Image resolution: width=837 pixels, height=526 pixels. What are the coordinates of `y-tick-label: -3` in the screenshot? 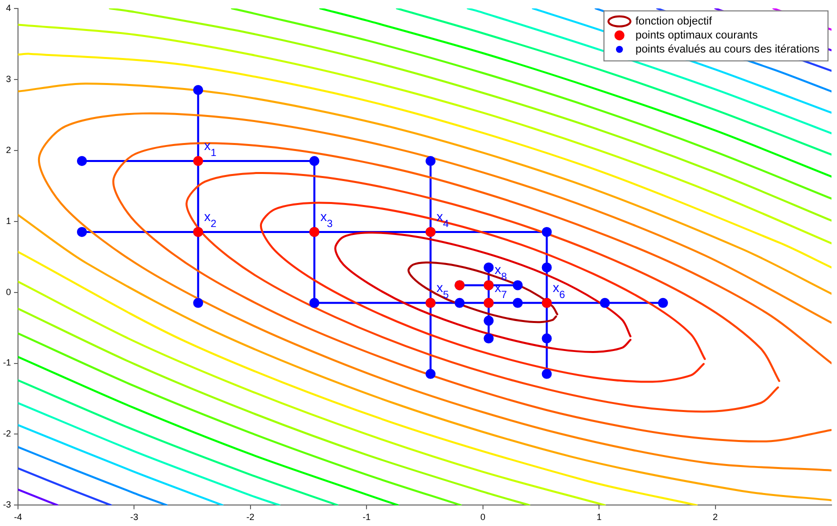 It's located at (6, 505).